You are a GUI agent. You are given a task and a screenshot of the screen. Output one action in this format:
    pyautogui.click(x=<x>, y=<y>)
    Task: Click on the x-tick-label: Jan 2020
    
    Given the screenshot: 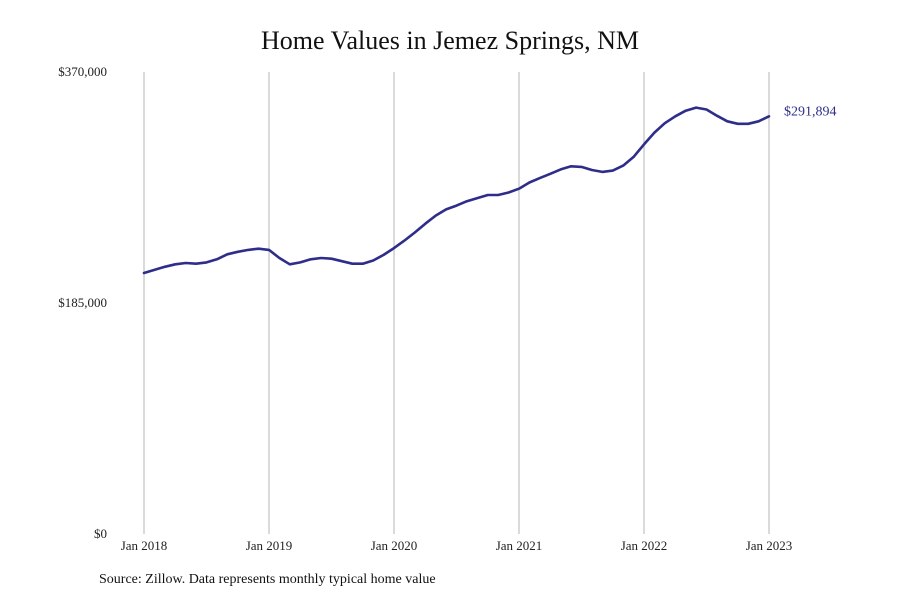 What is the action you would take?
    pyautogui.click(x=394, y=545)
    